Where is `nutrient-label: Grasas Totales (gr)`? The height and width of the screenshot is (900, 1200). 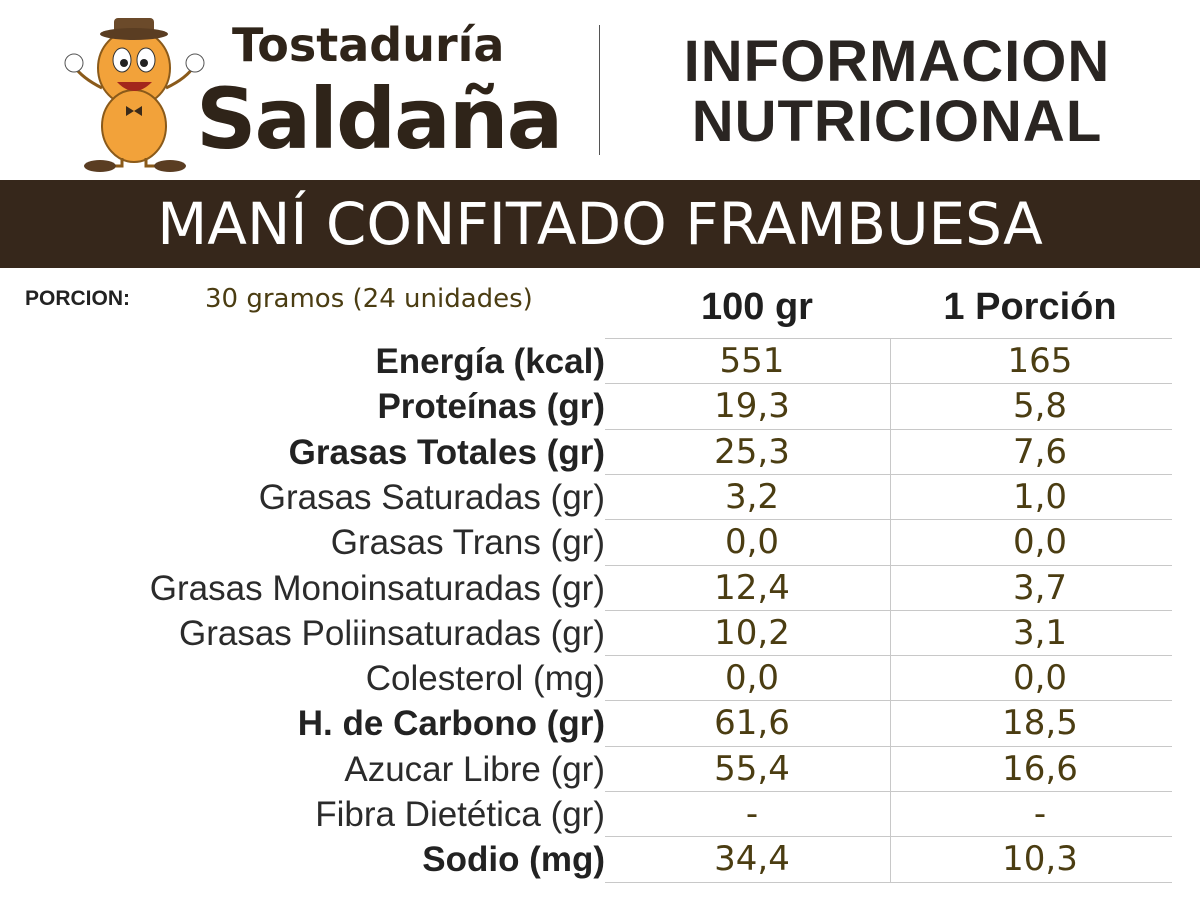
nutrient-label: Grasas Totales (gr) is located at coordinates (446, 452).